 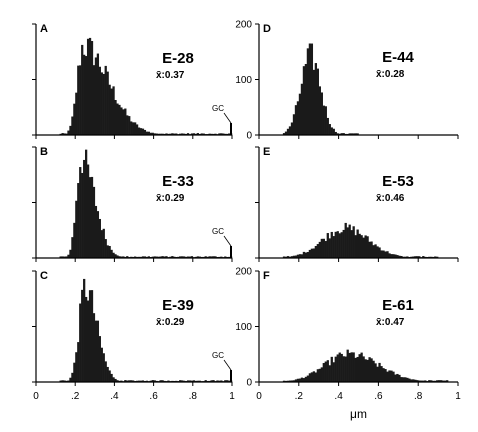 I want to click on x-tick-label: 0, so click(x=36, y=396).